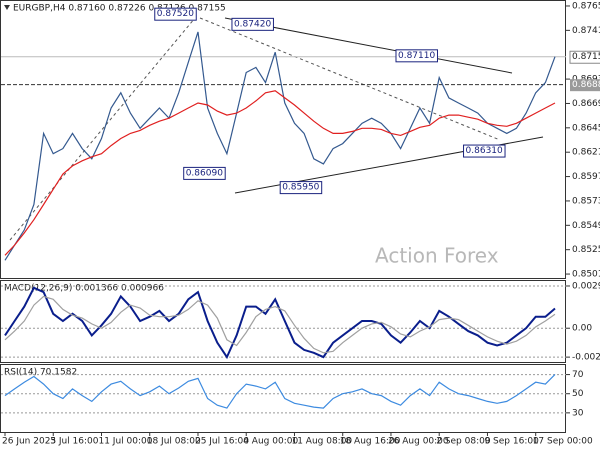  What do you see at coordinates (586, 201) in the screenshot?
I see `y-tick-label: 0.85735` at bounding box center [586, 201].